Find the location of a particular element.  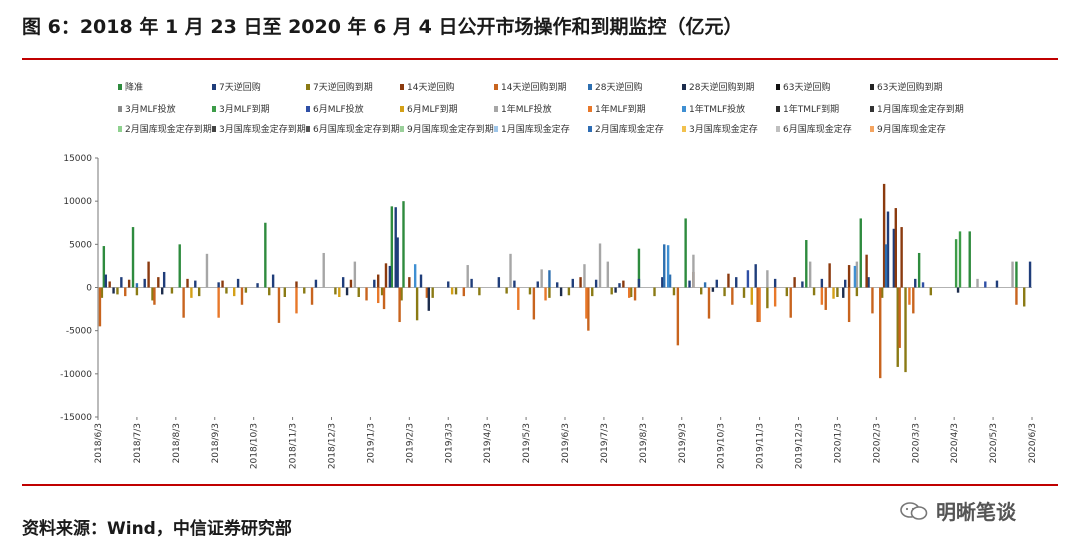

x-tick-label: 2019/5/3 is located at coordinates (527, 443).